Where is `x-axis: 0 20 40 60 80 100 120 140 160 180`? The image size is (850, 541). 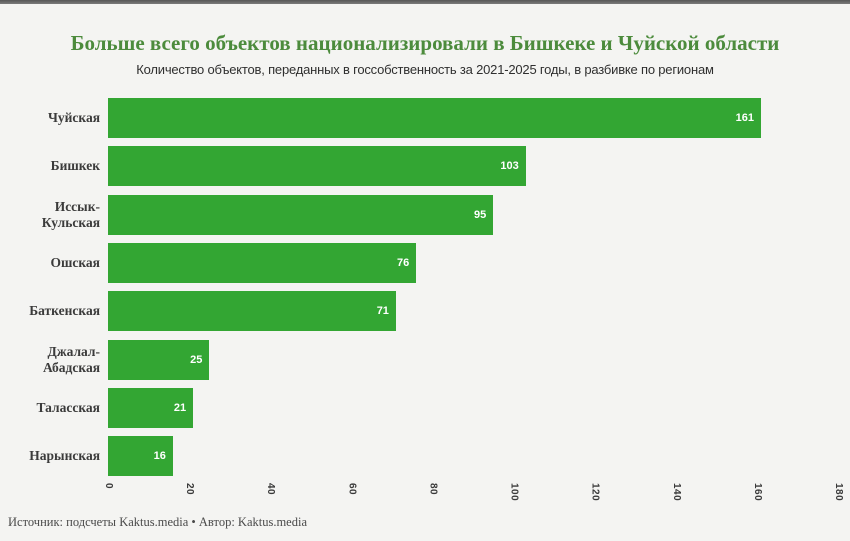
x-axis: 0 20 40 60 80 100 120 140 160 180 is located at coordinates (473, 498).